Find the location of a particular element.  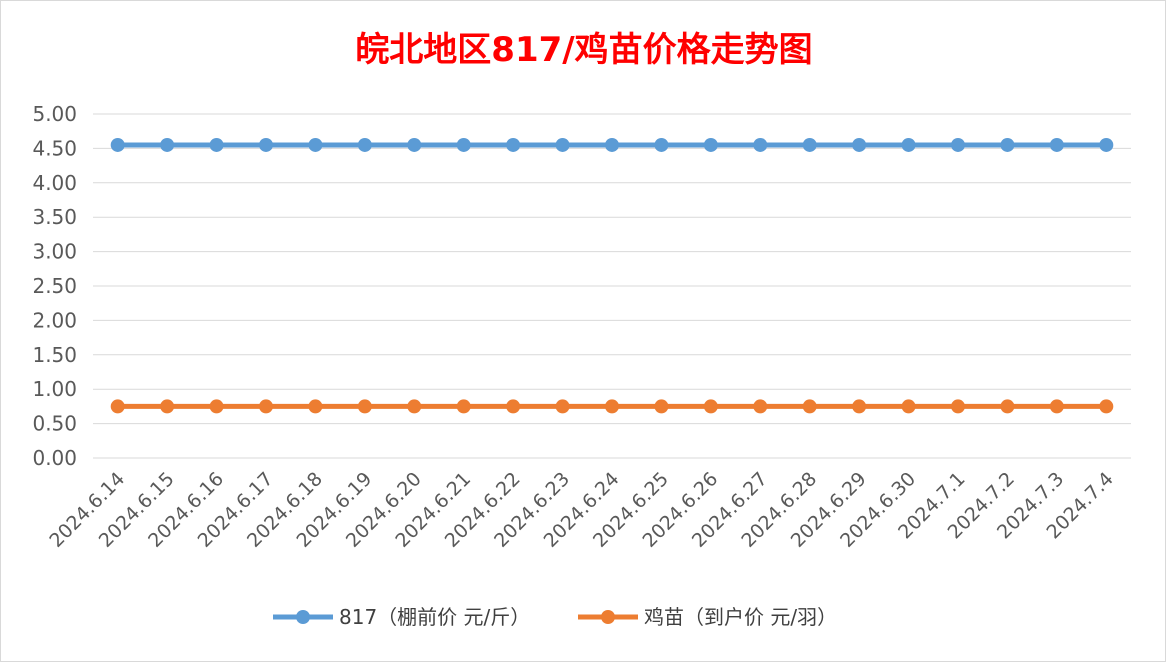

y-tick-label: 2.00 is located at coordinates (54, 320).